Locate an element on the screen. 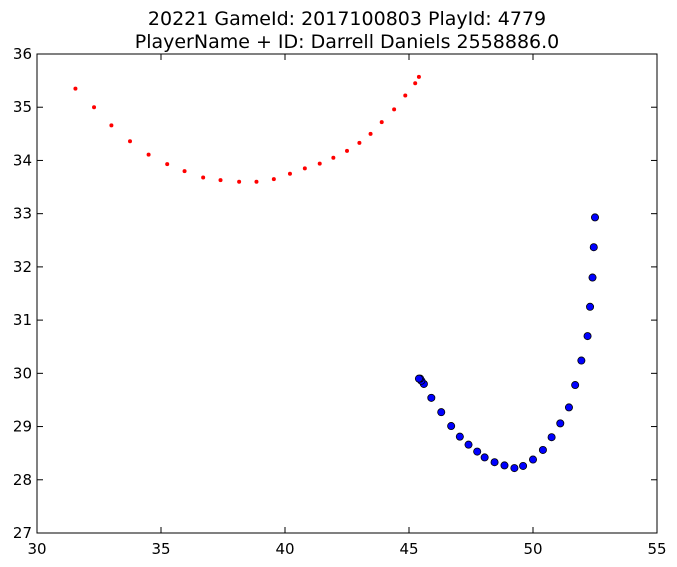 The height and width of the screenshot is (567, 677). y-tick-label: 28 is located at coordinates (22, 480).